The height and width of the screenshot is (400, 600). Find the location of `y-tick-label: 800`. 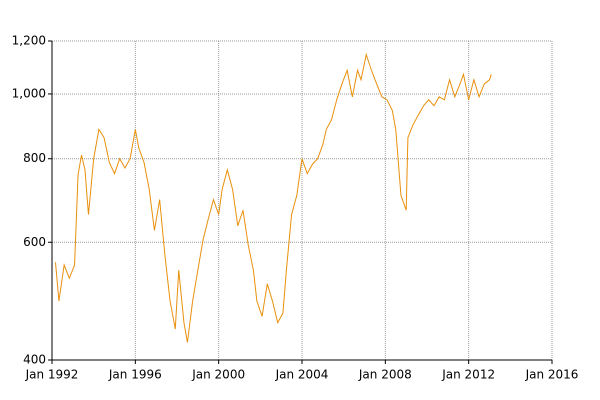

y-tick-label: 800 is located at coordinates (34, 158).